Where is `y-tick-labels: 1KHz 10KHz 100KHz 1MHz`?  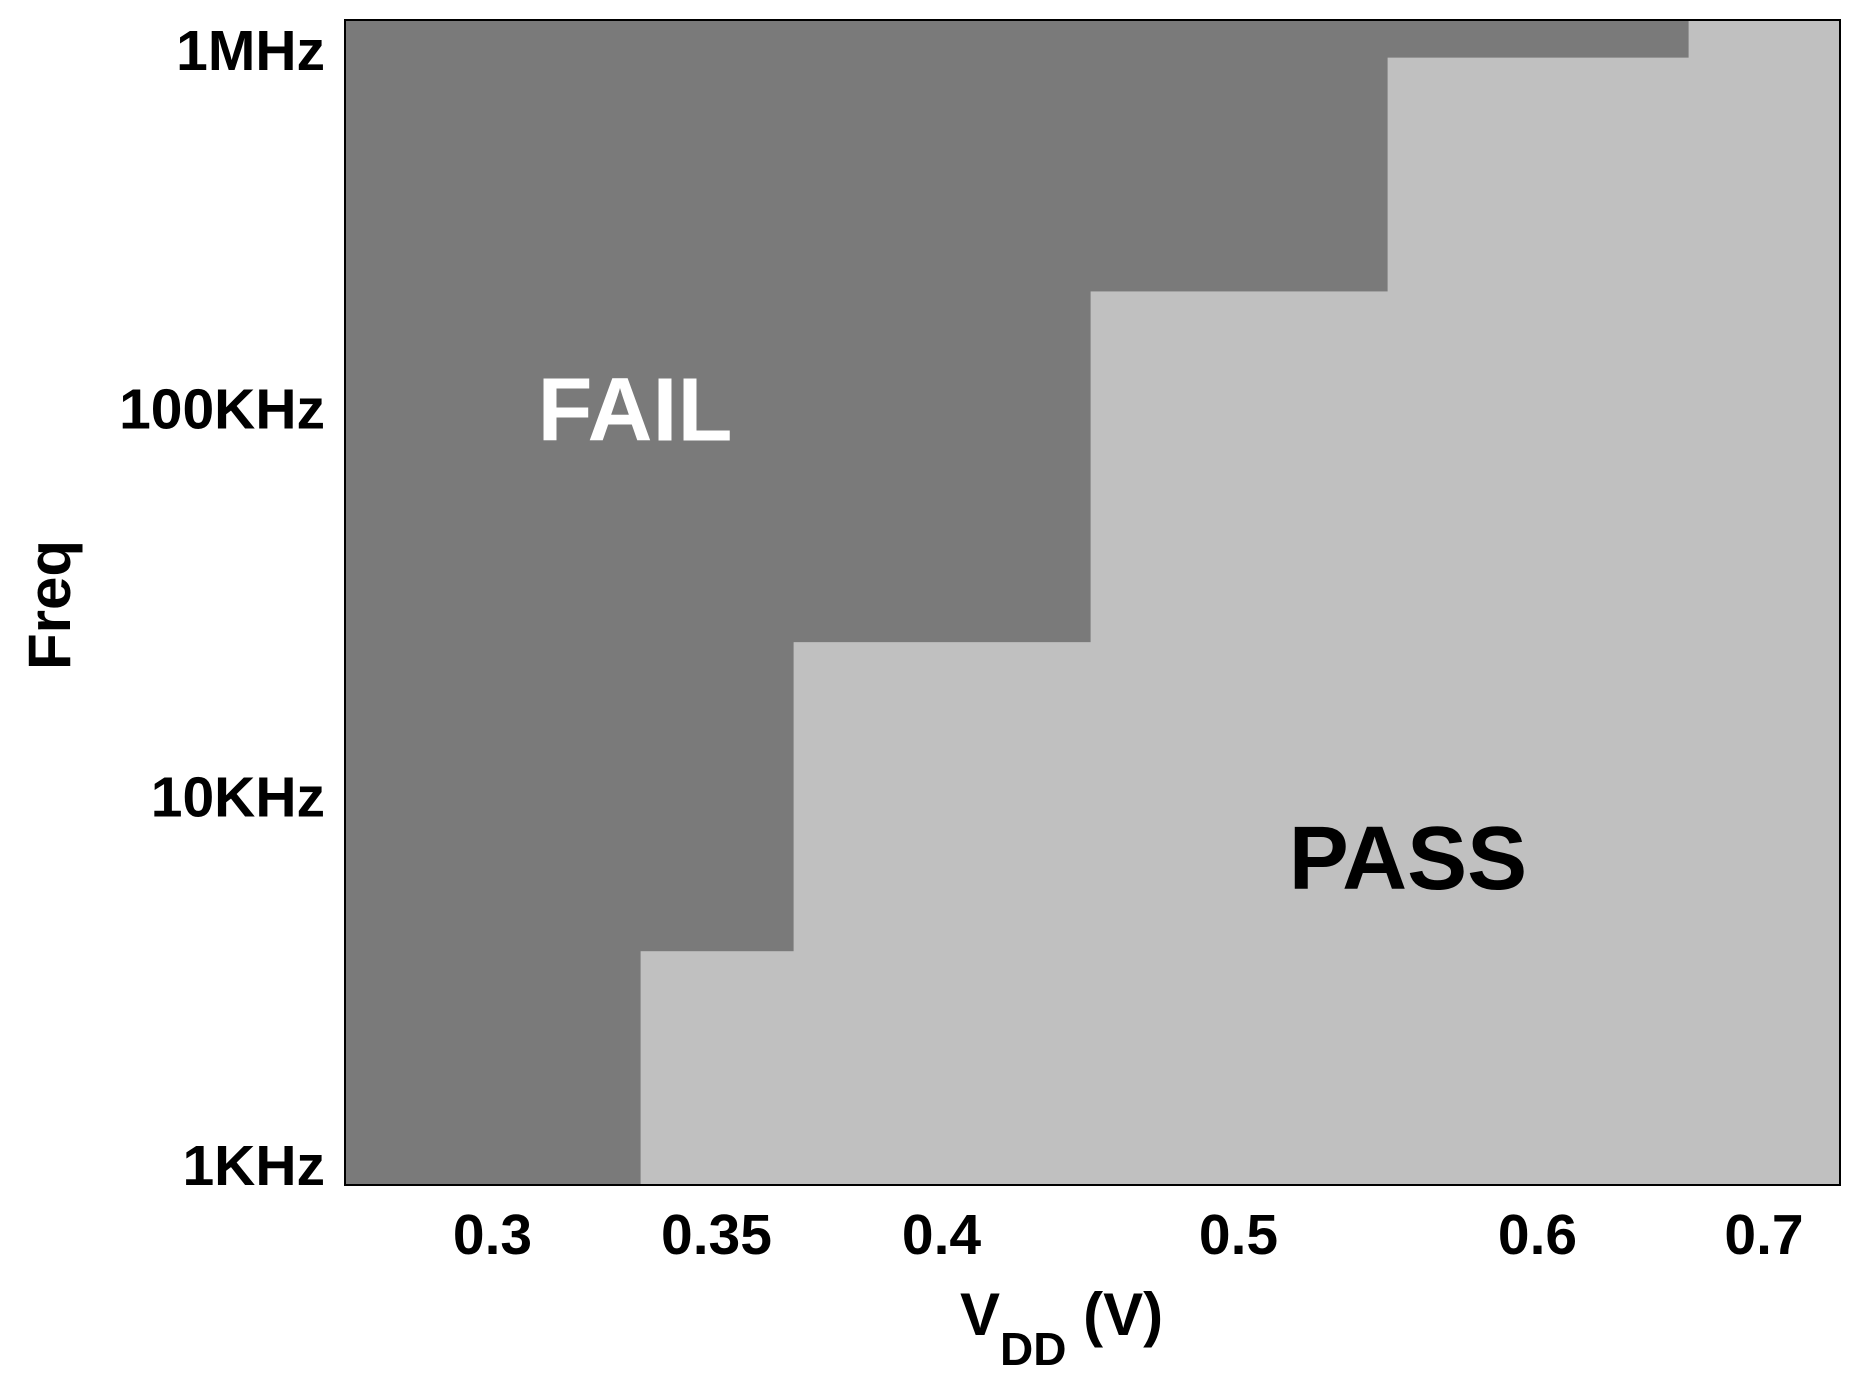 y-tick-labels: 1KHz 10KHz 100KHz 1MHz is located at coordinates (222, 608).